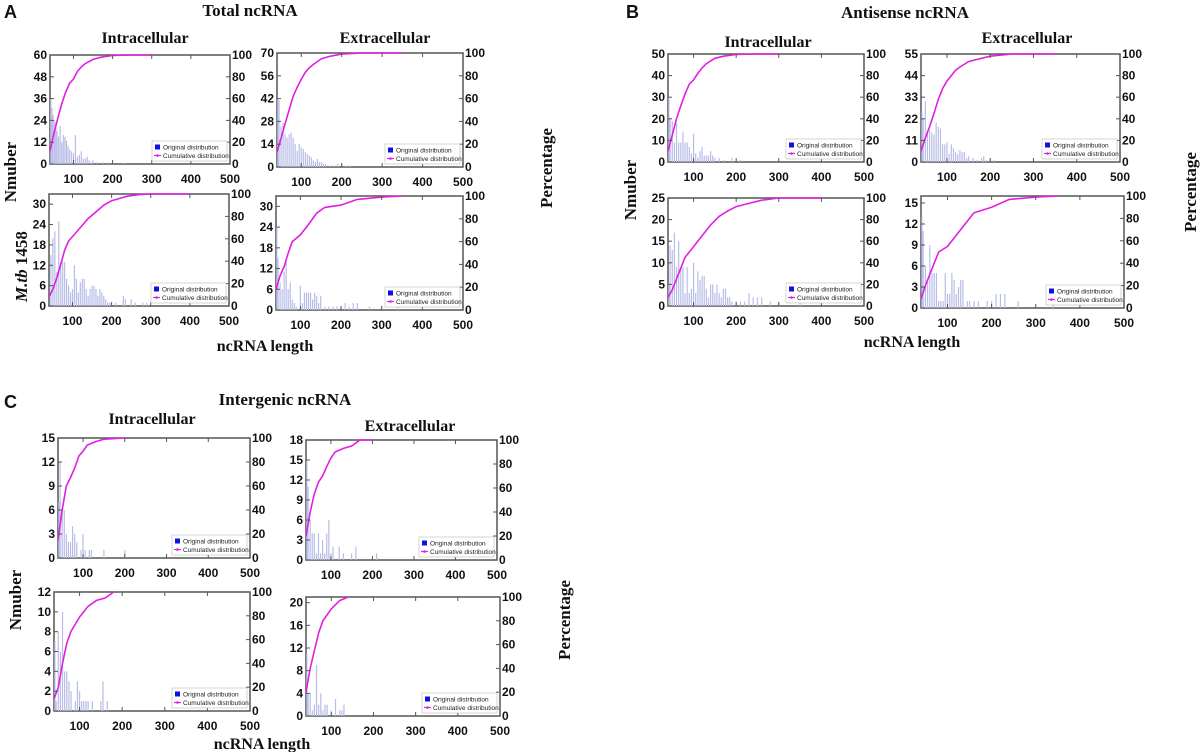 Image resolution: width=1200 pixels, height=752 pixels. I want to click on y-tick-label: 6, so click(42, 286).